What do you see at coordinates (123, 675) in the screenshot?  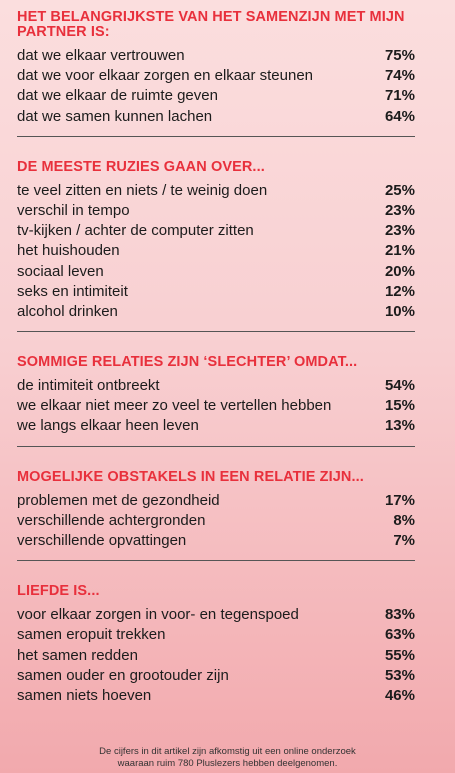 I see `row-label: samen ouder en grootouder zijn` at bounding box center [123, 675].